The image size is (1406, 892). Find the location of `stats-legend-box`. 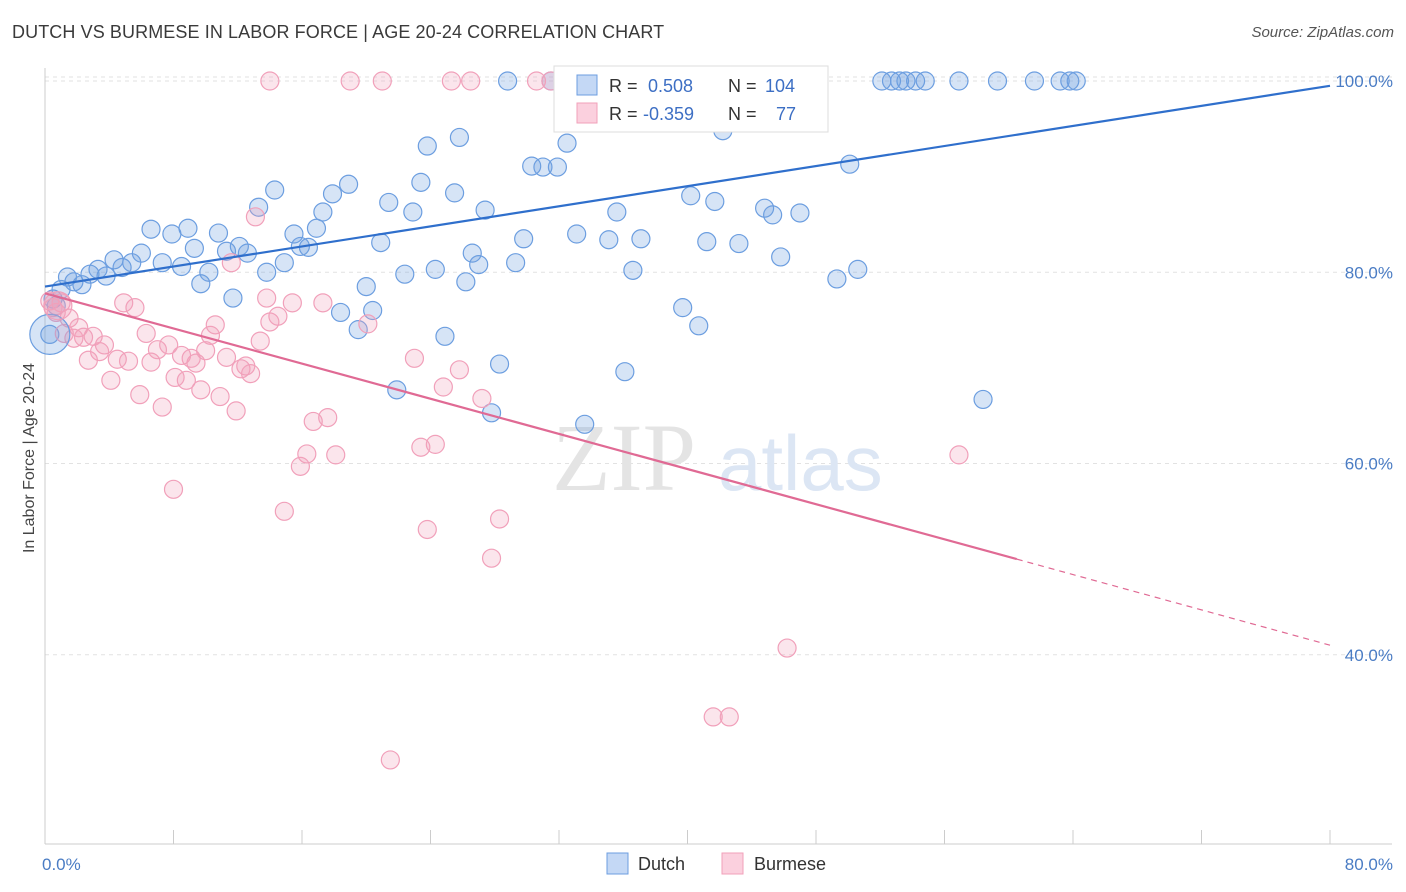

stats-legend-box is located at coordinates (691, 99).